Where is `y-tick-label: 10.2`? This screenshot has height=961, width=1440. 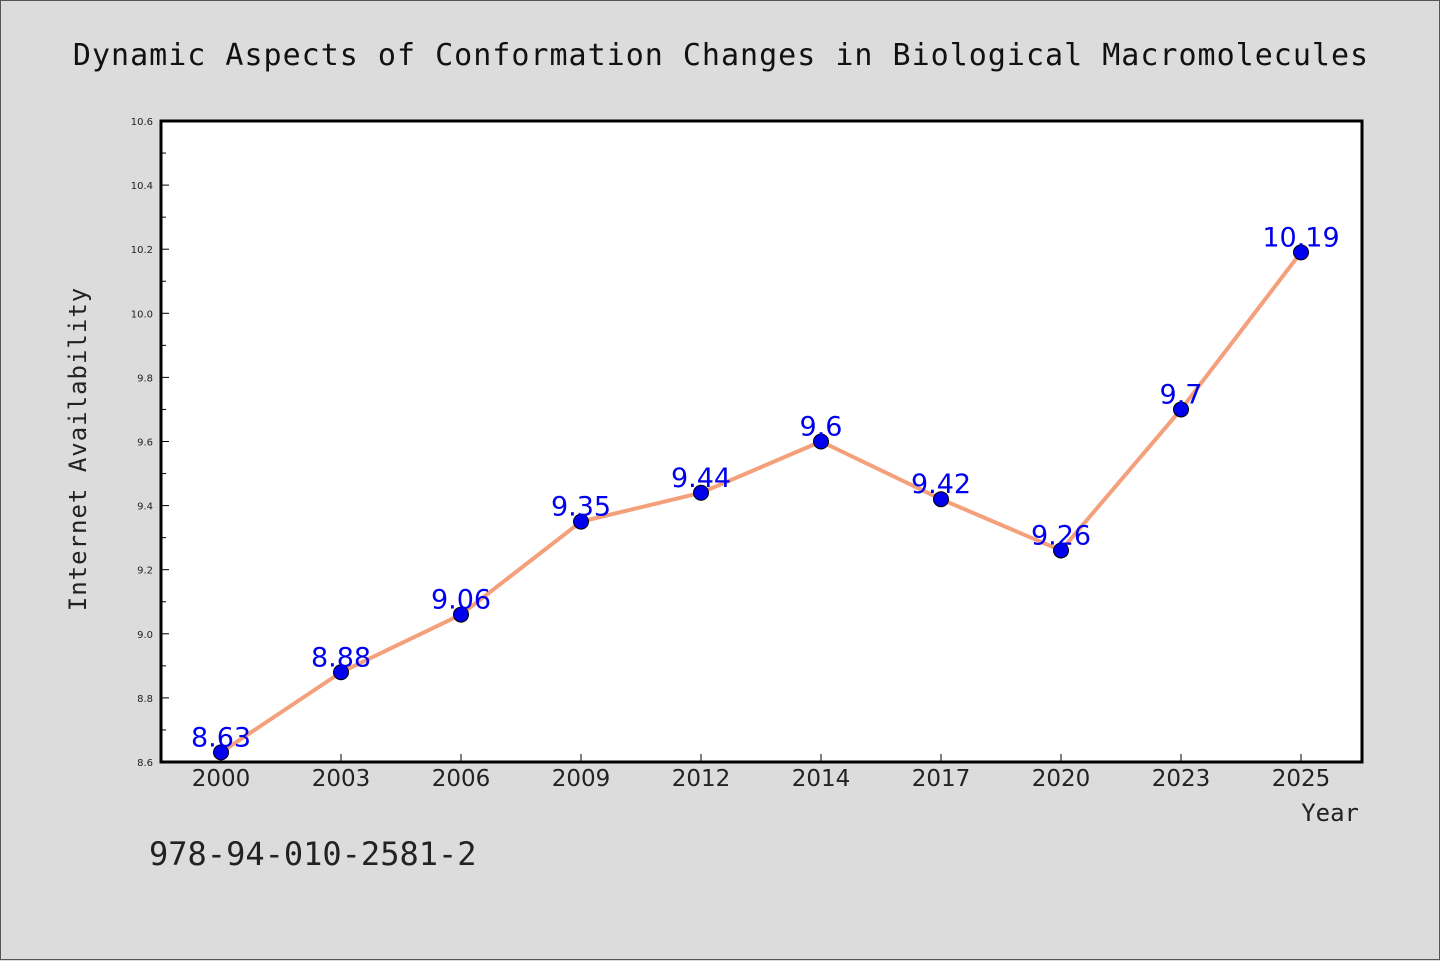
y-tick-label: 10.2 is located at coordinates (142, 250).